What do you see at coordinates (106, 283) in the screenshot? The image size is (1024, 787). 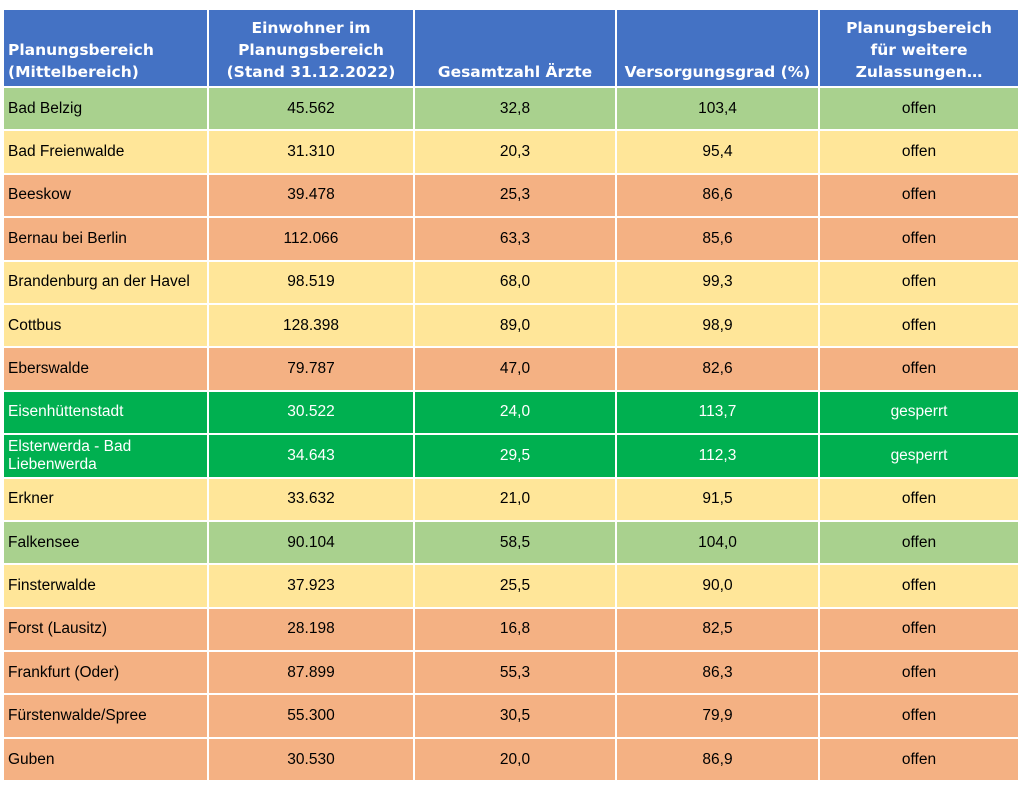 I see `cell-name: Brandenburg an der Havel` at bounding box center [106, 283].